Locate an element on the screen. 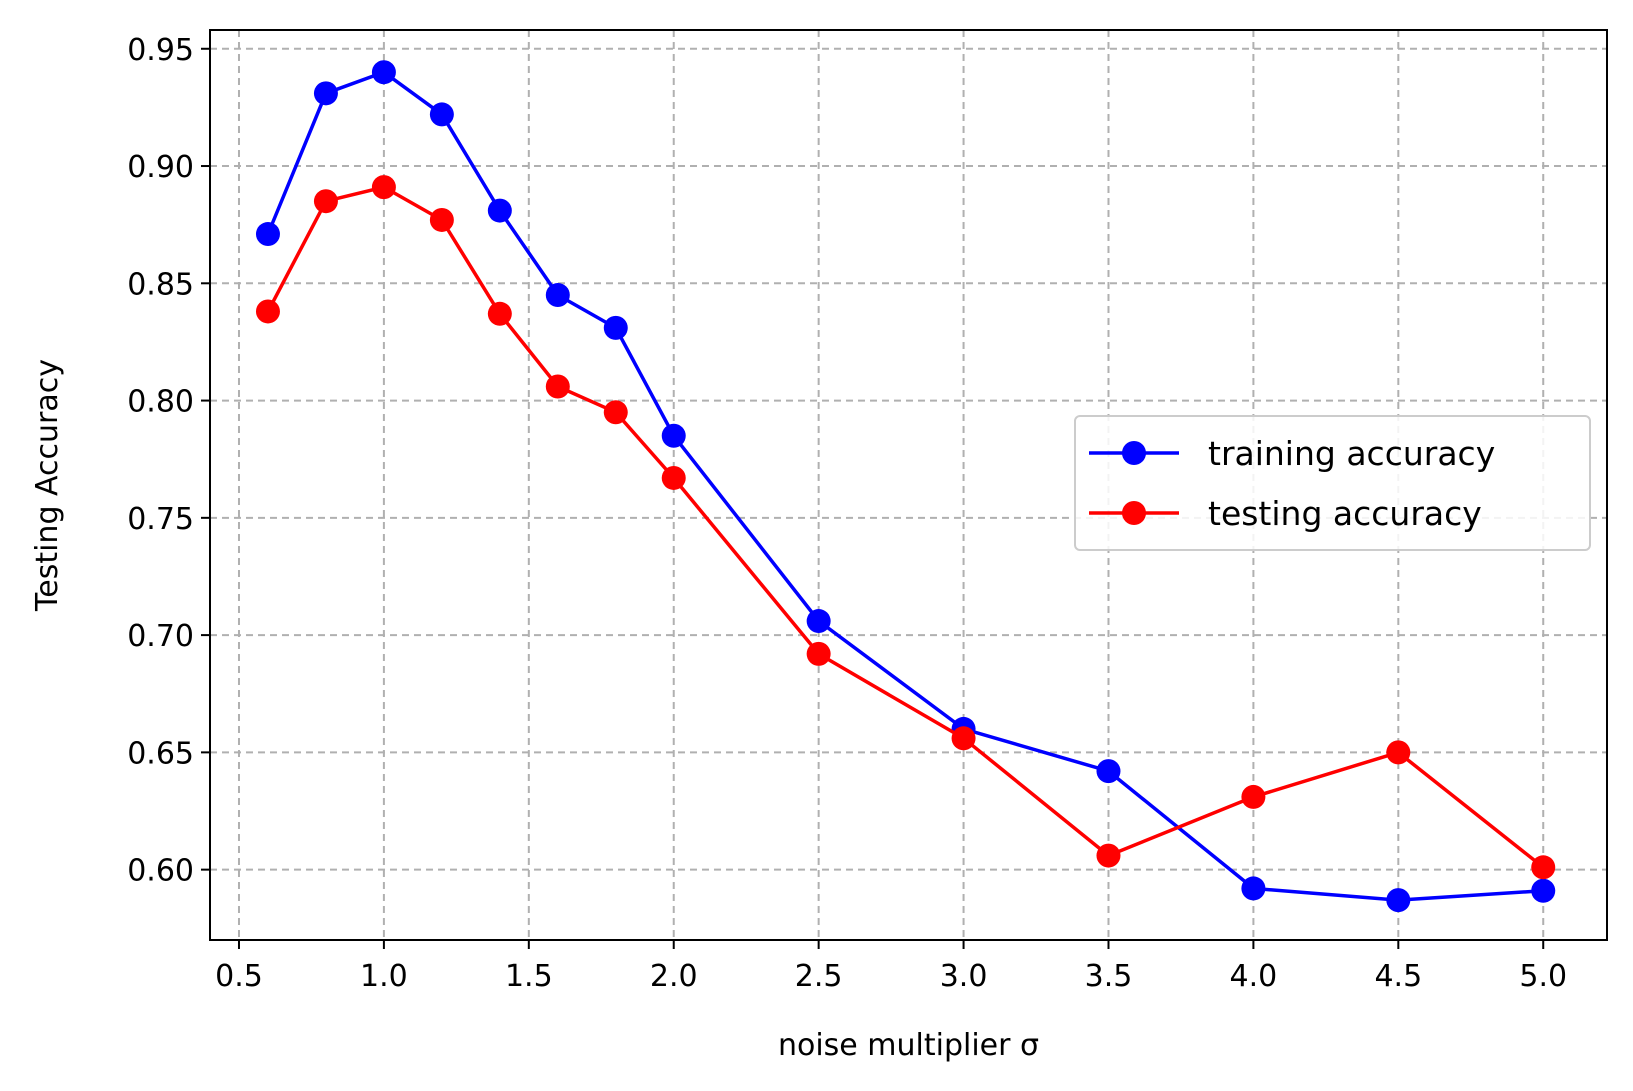 This screenshot has width=1633, height=1091. legend-item: training accuracy is located at coordinates (1292, 453).